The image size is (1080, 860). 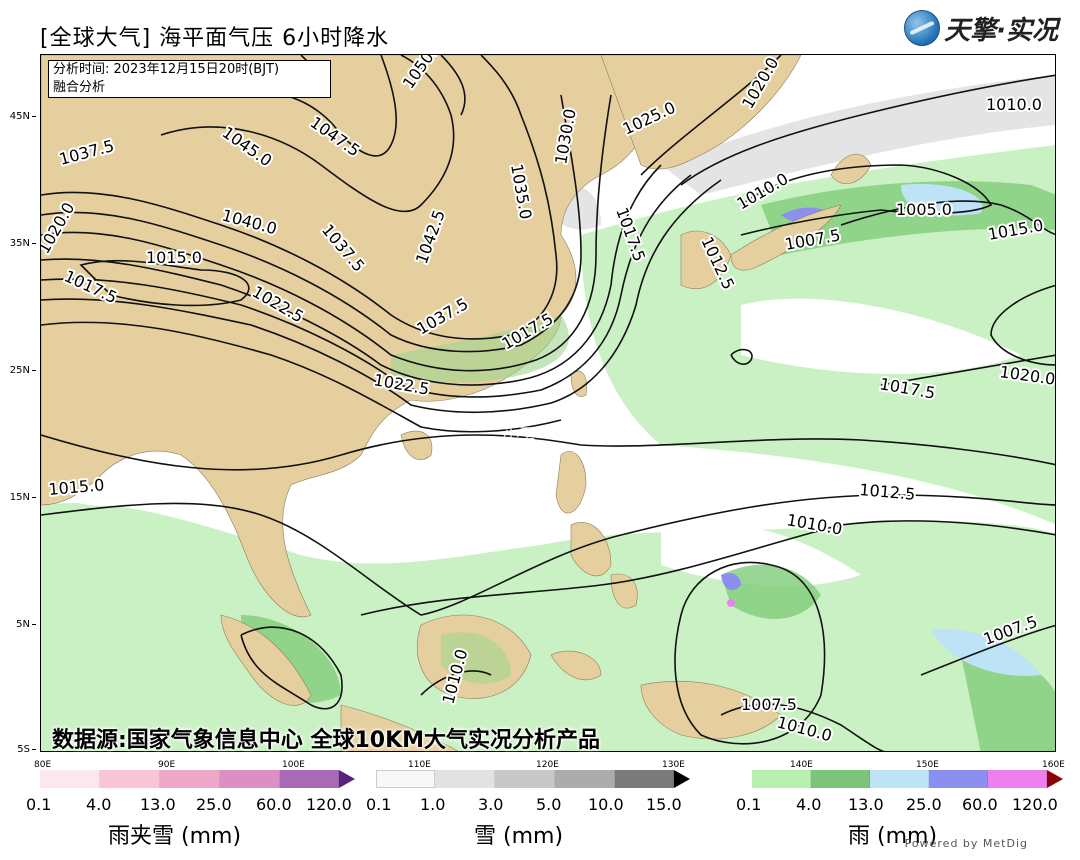 I want to click on analysis-type: 融合分析, so click(x=79, y=87).